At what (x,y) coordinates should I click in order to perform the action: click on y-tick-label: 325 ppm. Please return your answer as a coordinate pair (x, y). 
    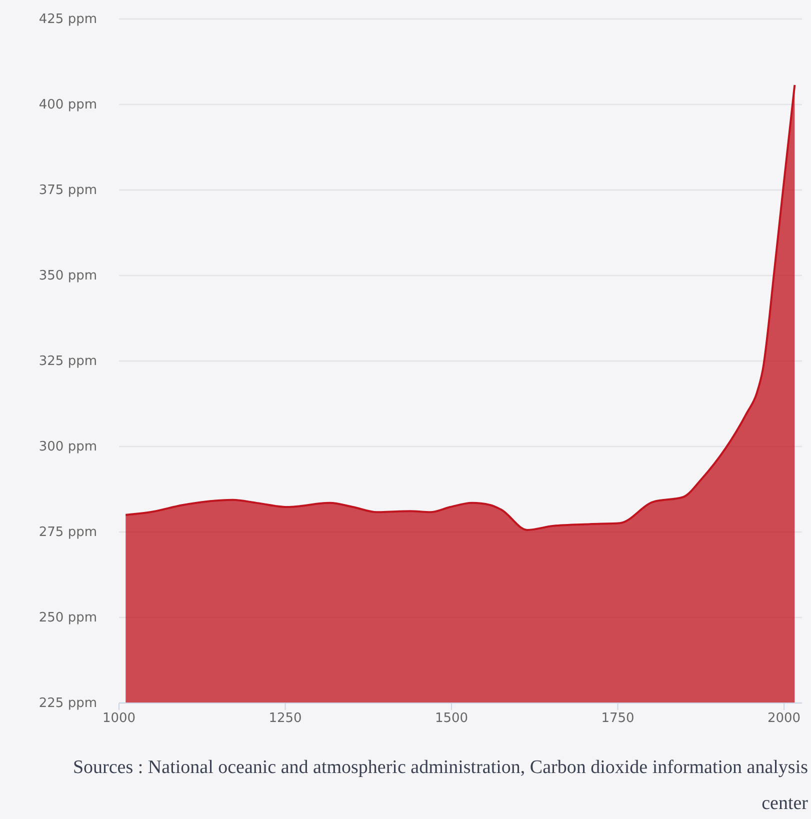
    Looking at the image, I should click on (67, 362).